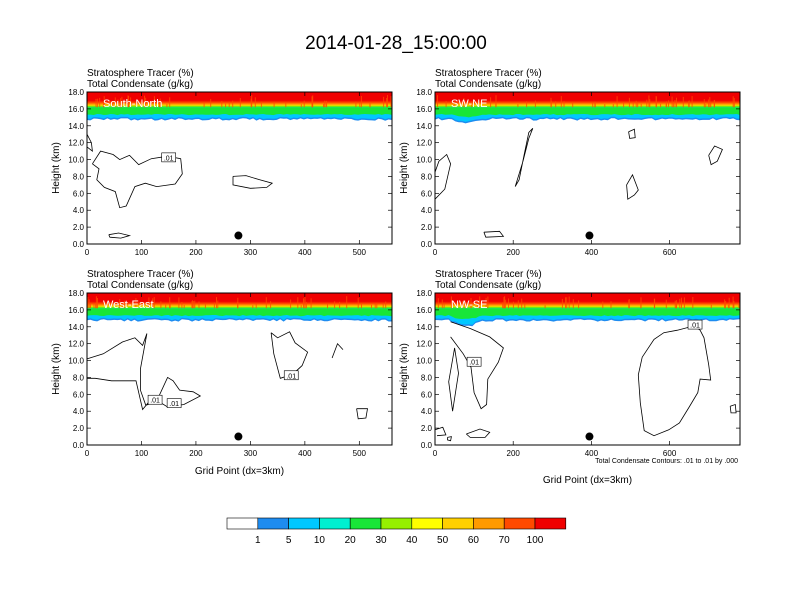 The width and height of the screenshot is (792, 612). I want to click on contour-label-box, so click(155, 399).